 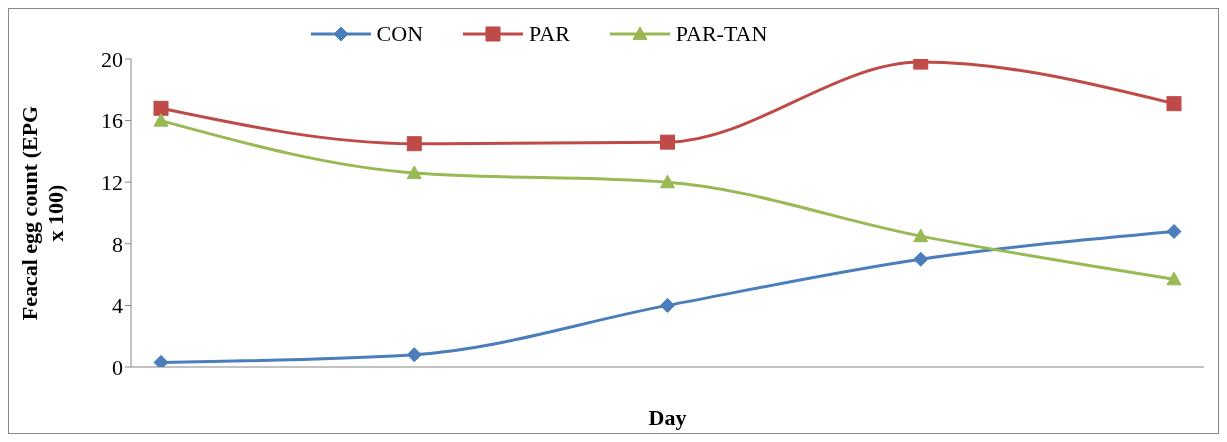 What do you see at coordinates (112, 121) in the screenshot?
I see `y-tick-label: 16` at bounding box center [112, 121].